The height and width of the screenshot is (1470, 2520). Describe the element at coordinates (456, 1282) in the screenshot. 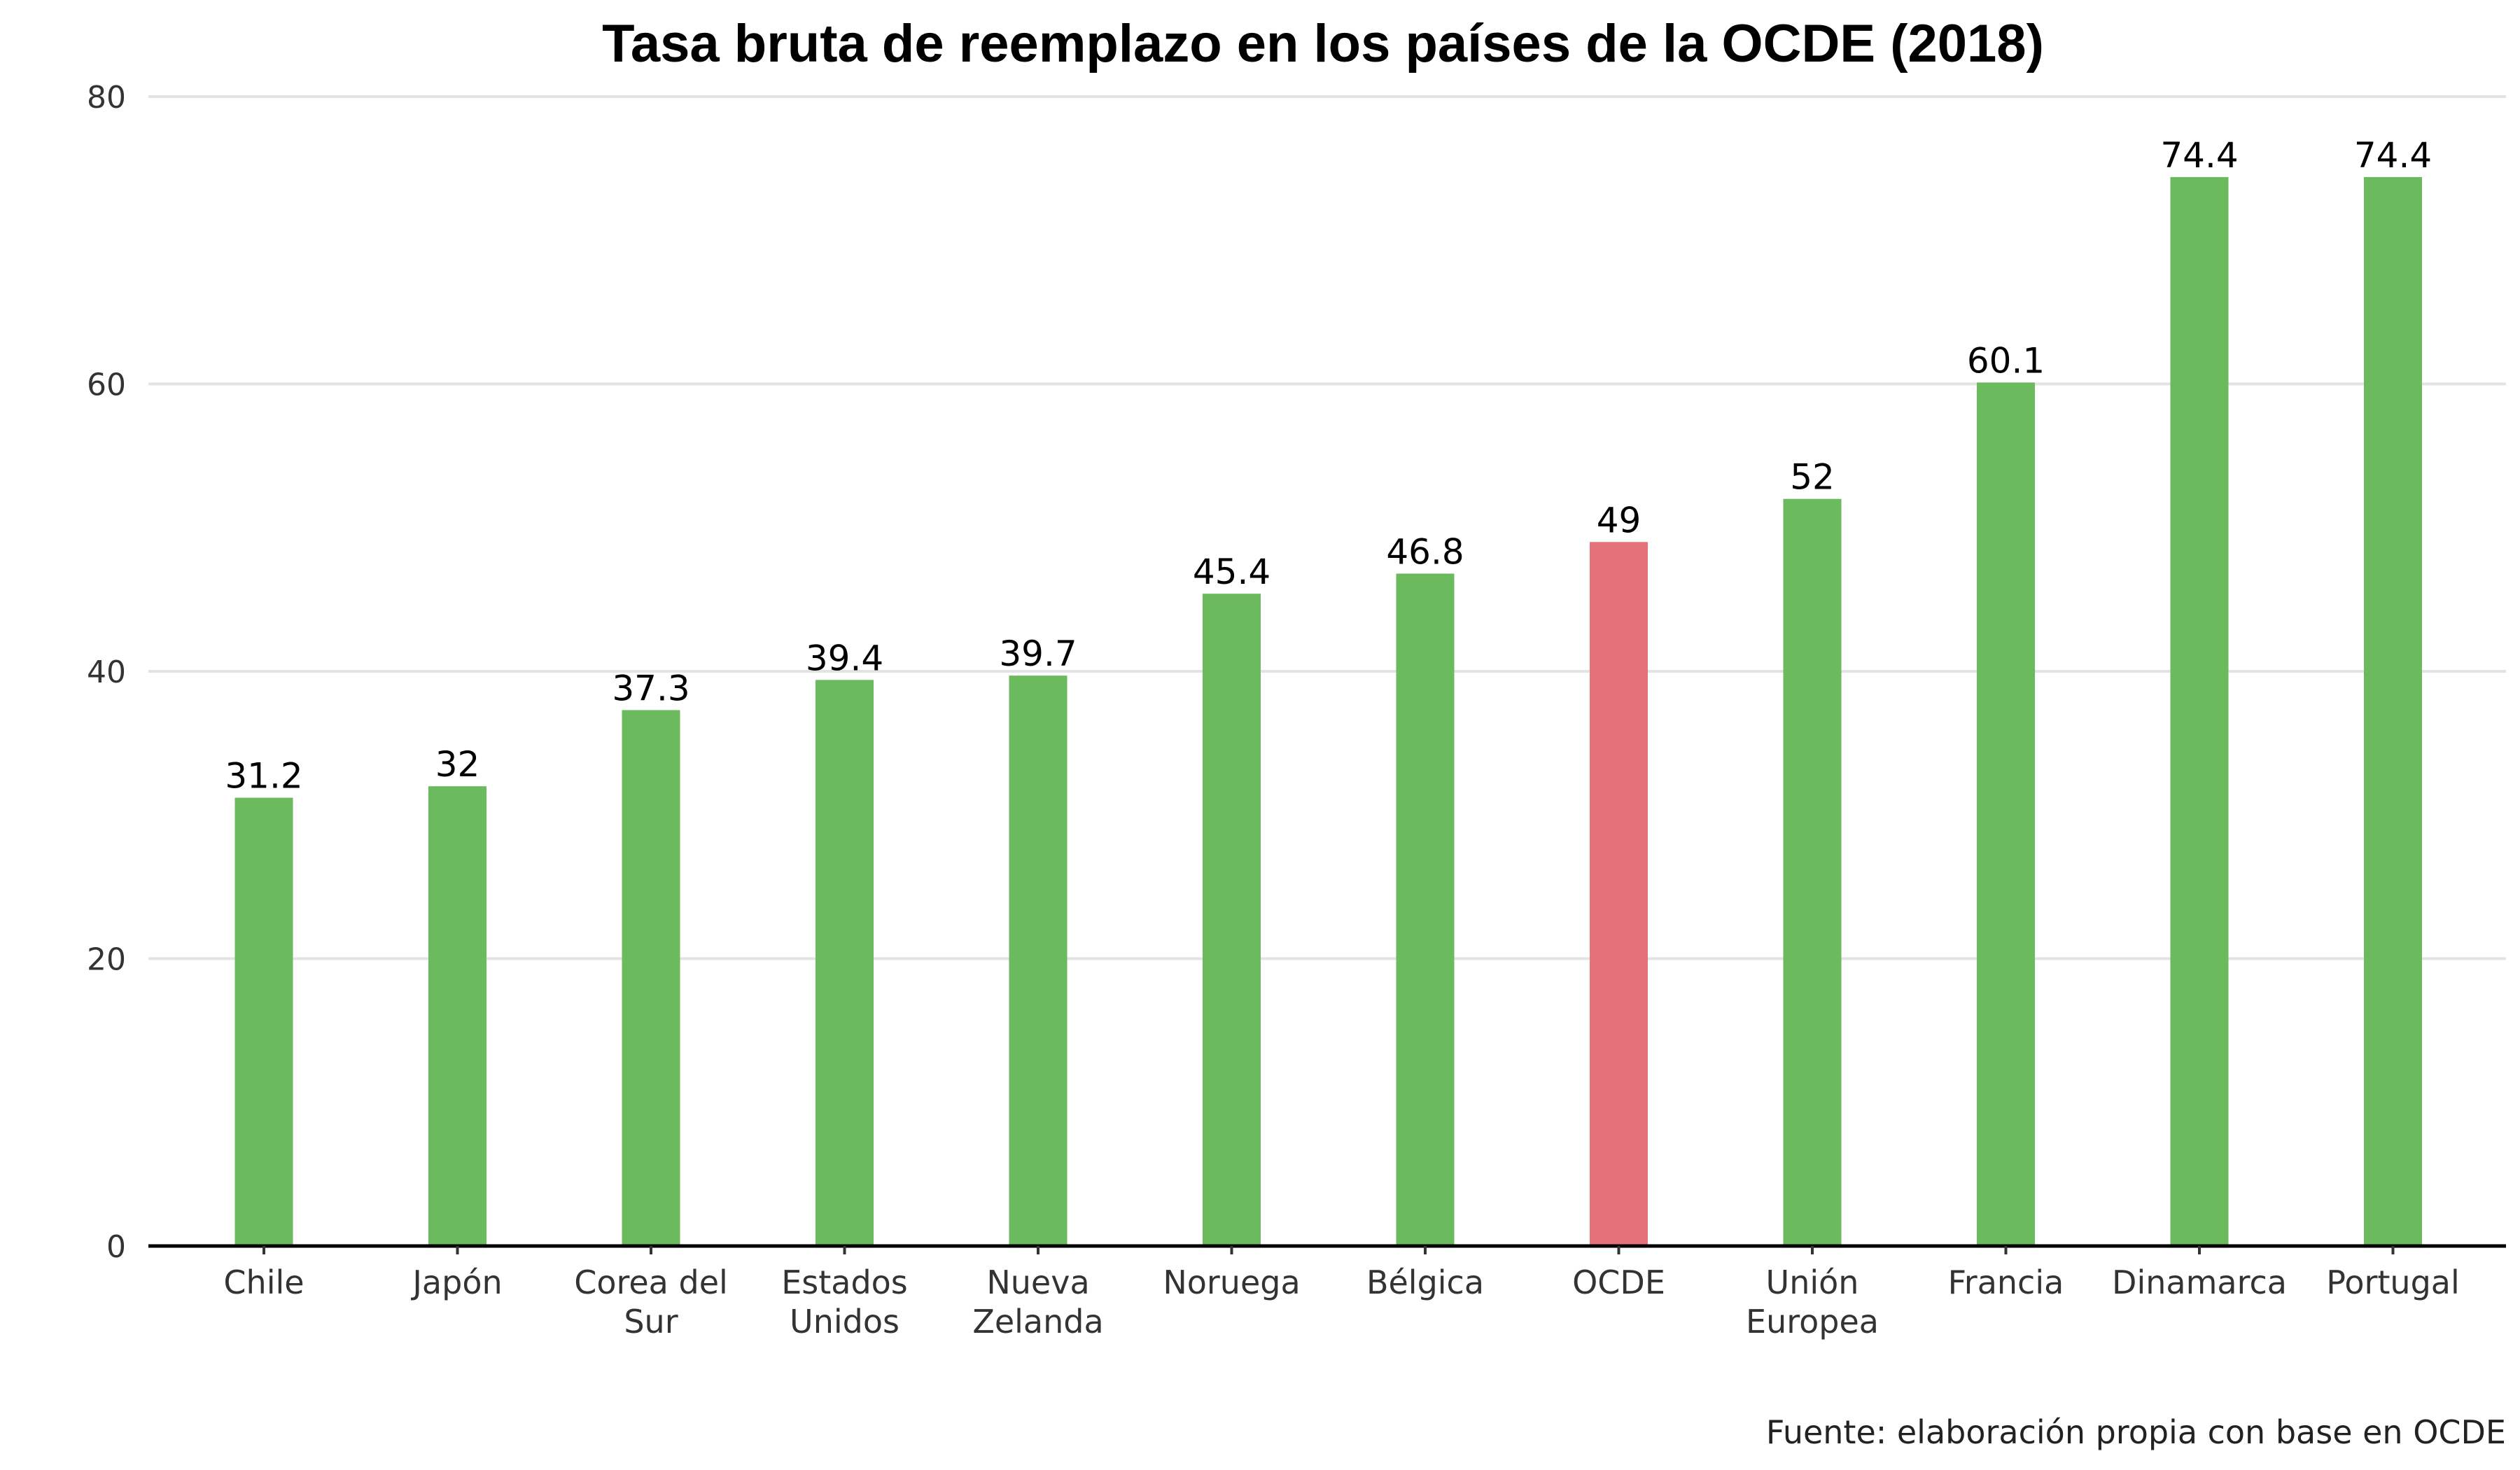

I see `x-tick-label: Japón` at that location.